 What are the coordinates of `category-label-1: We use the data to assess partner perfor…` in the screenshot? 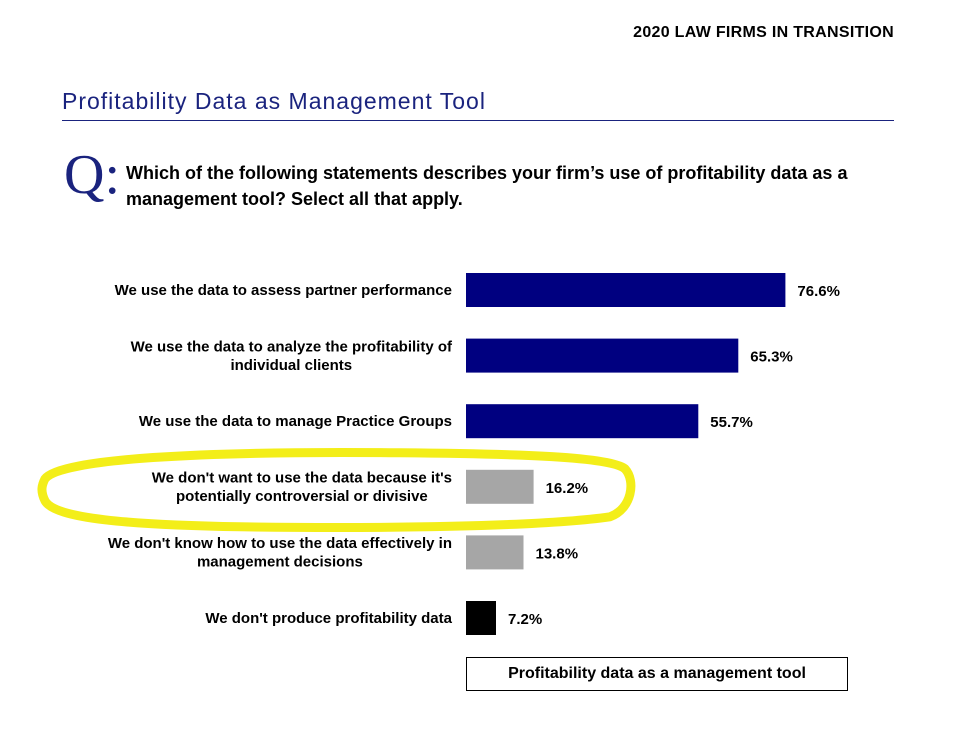 It's located at (283, 290).